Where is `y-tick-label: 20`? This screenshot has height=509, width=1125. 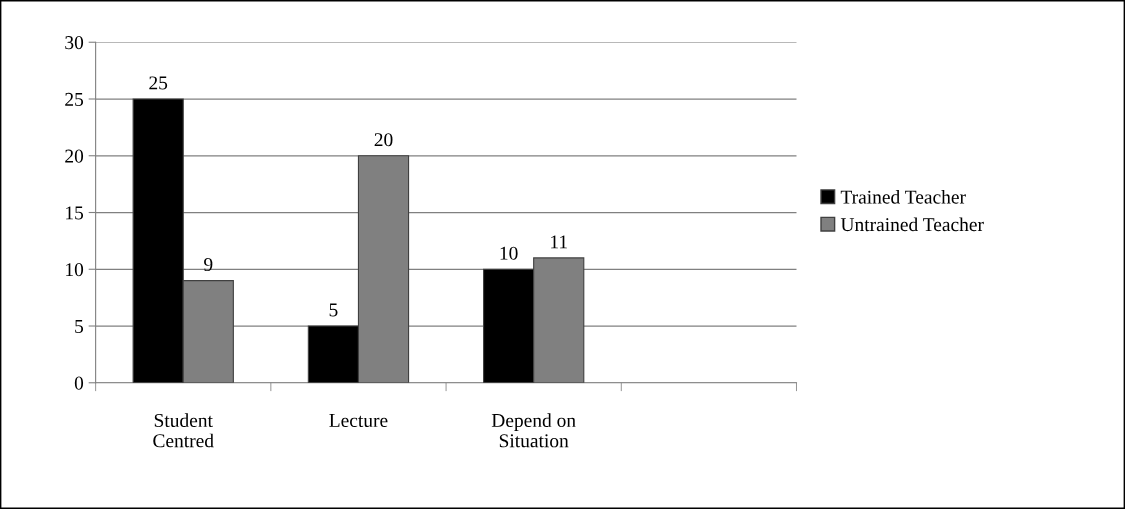 y-tick-label: 20 is located at coordinates (74, 156).